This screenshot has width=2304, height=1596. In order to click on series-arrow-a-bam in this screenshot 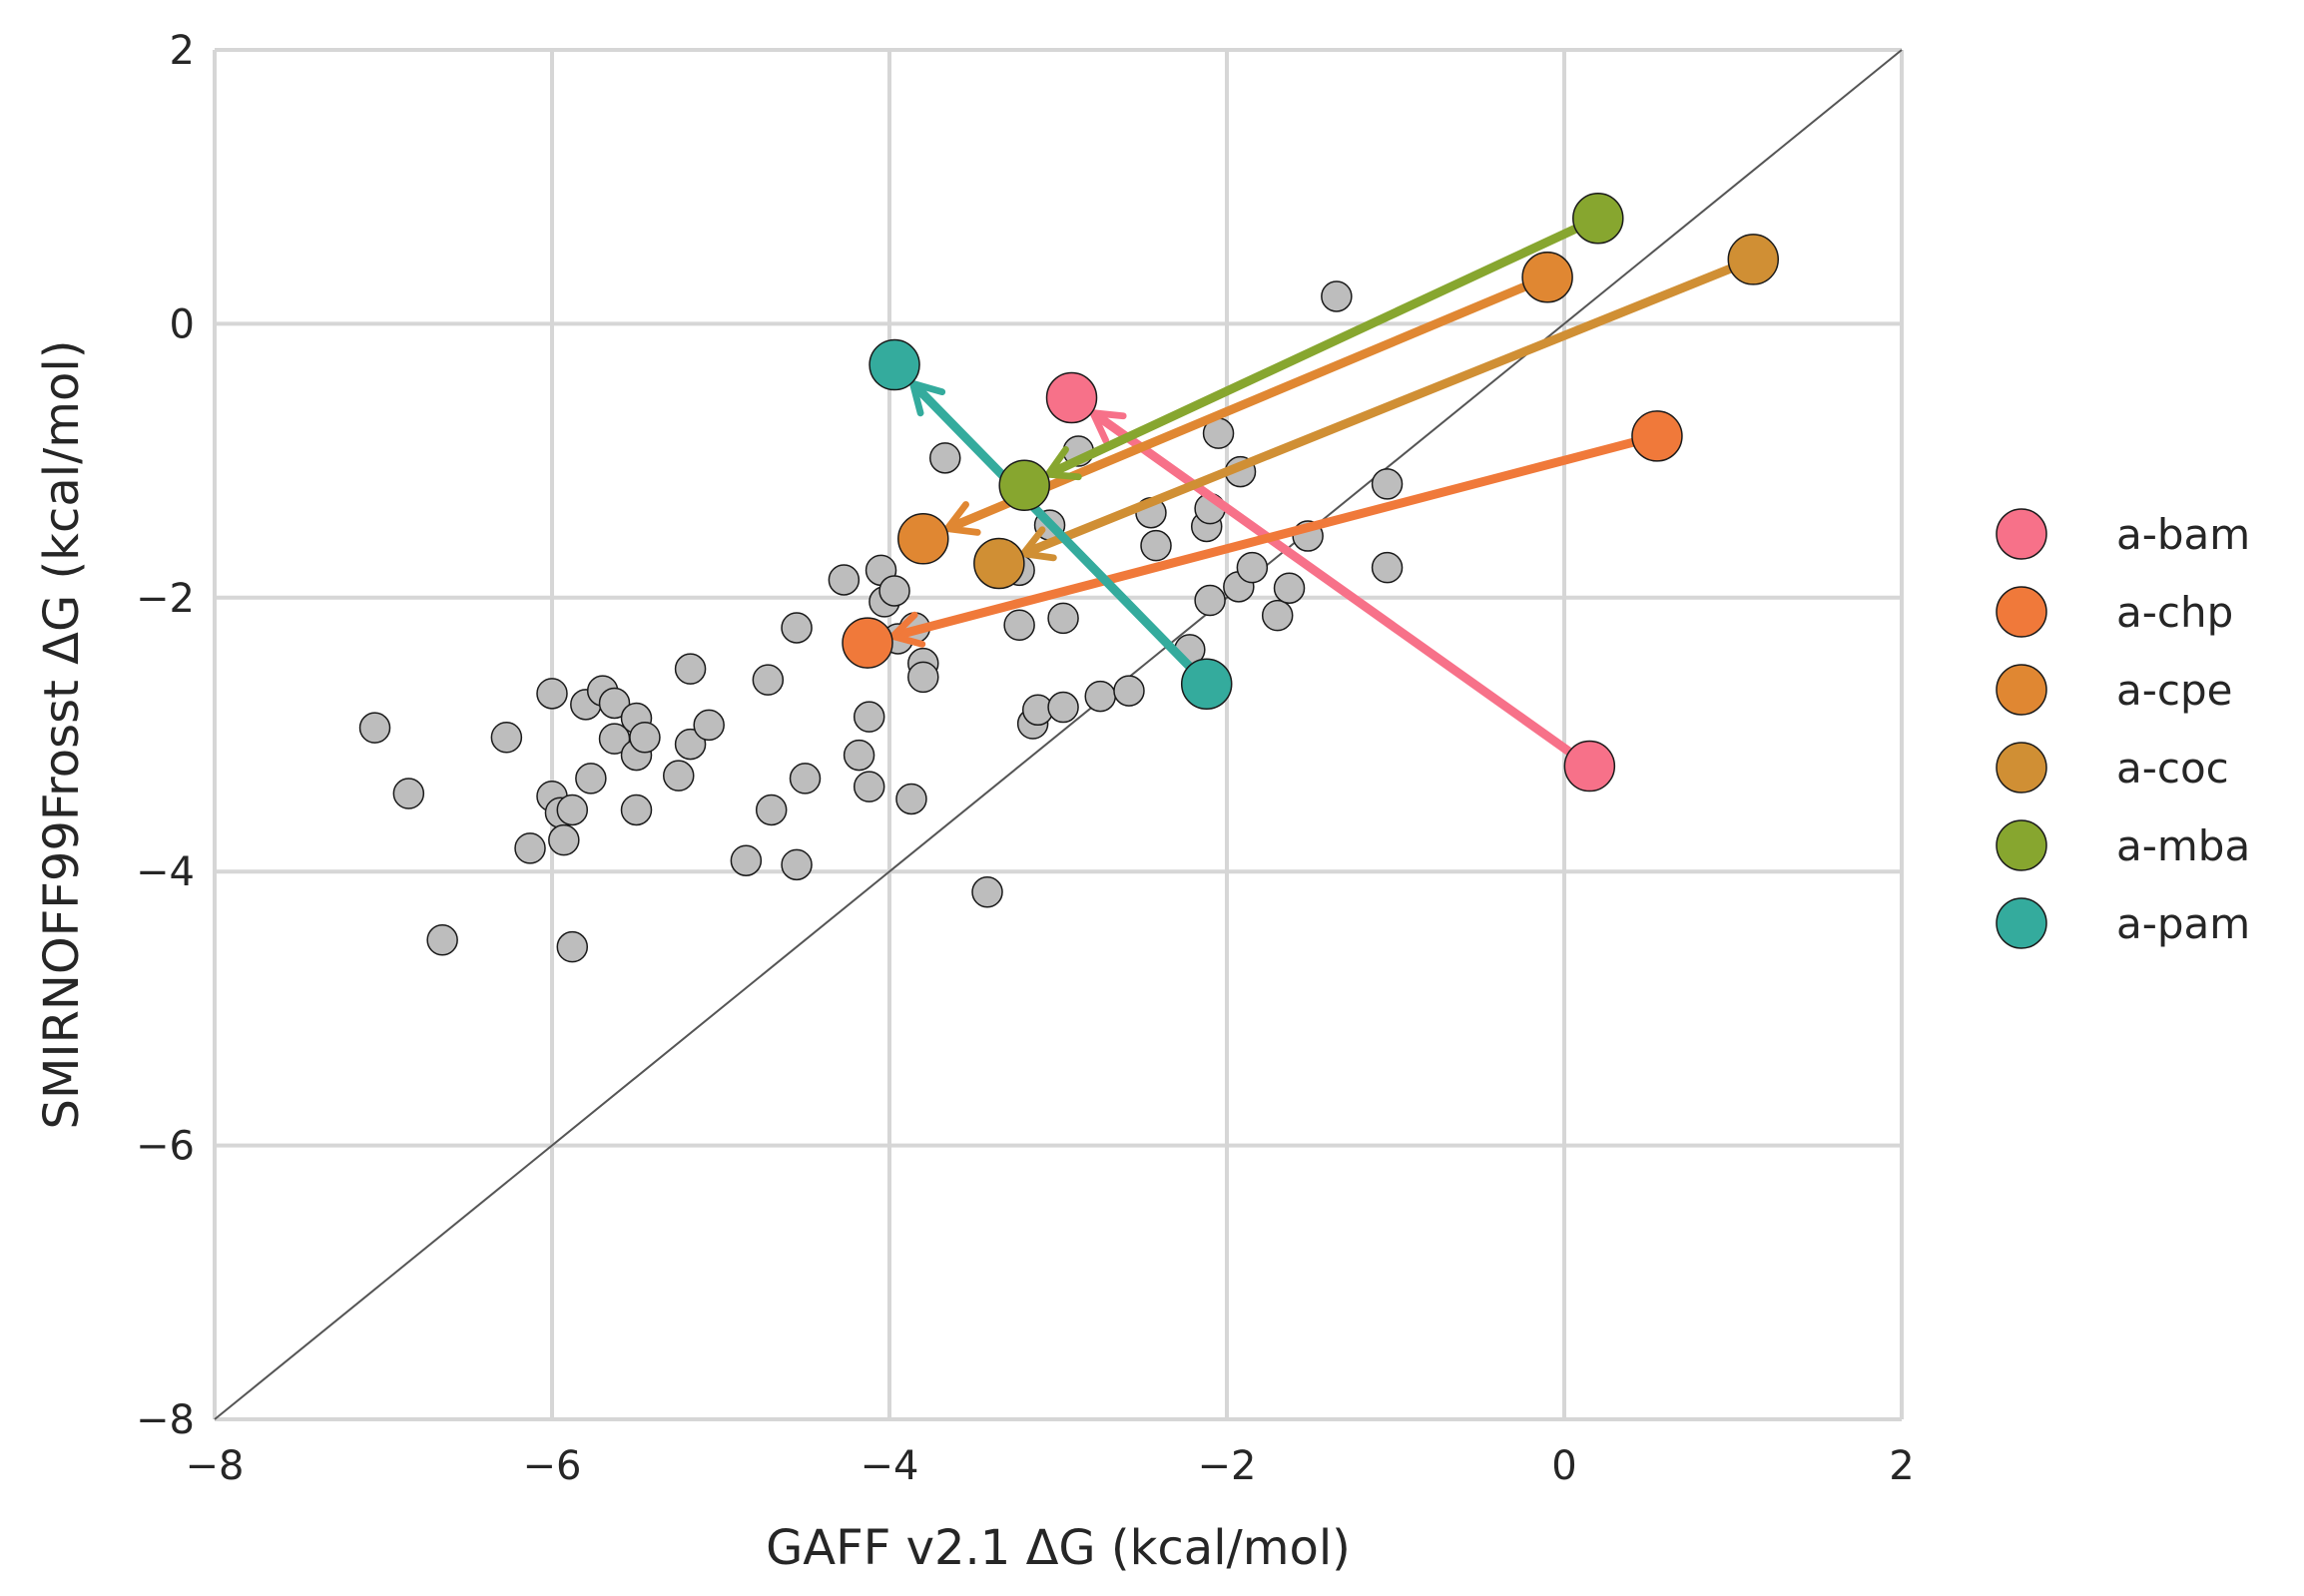, I will do `click(1341, 590)`.